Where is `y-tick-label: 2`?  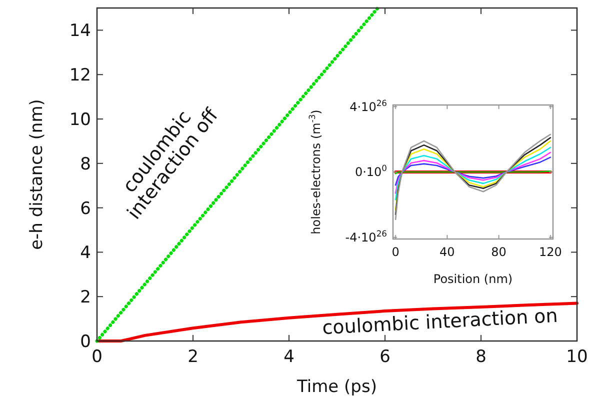
y-tick-label: 2 is located at coordinates (85, 298).